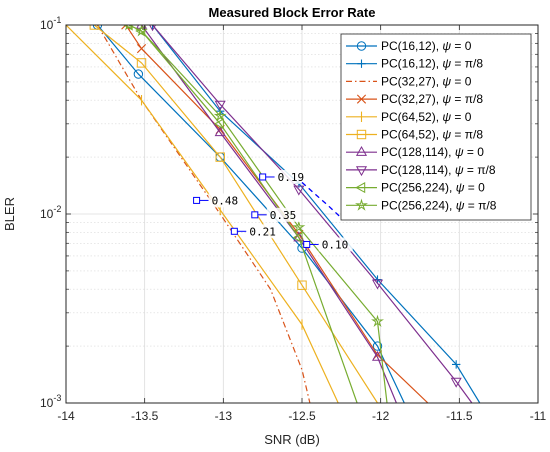 This screenshot has width=550, height=452. I want to click on data-tip-label: 0.21, so click(262, 231).